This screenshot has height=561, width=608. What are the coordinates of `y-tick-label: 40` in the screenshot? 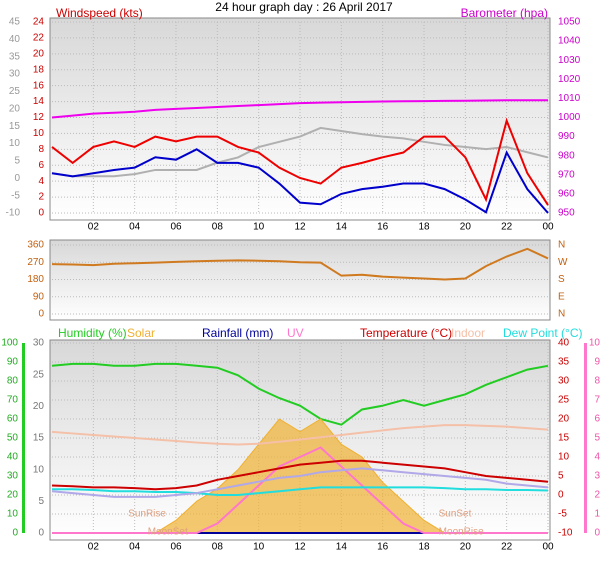 It's located at (15, 39).